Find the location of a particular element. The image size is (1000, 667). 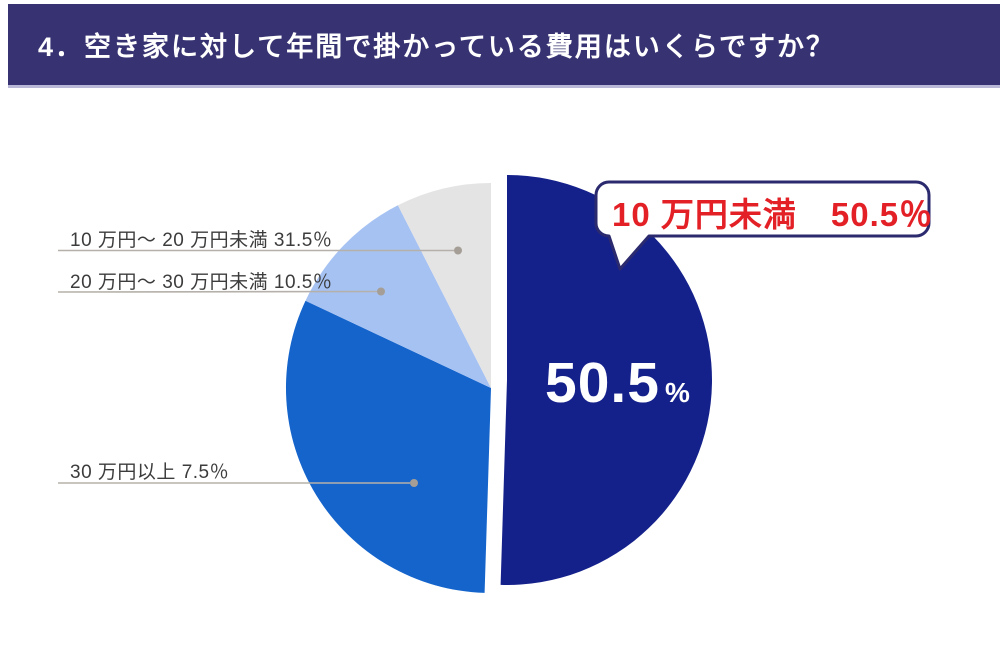

question-title: 4．空き家に対して年間で掛かっている費用はいくらですか？ is located at coordinates (437, 47).